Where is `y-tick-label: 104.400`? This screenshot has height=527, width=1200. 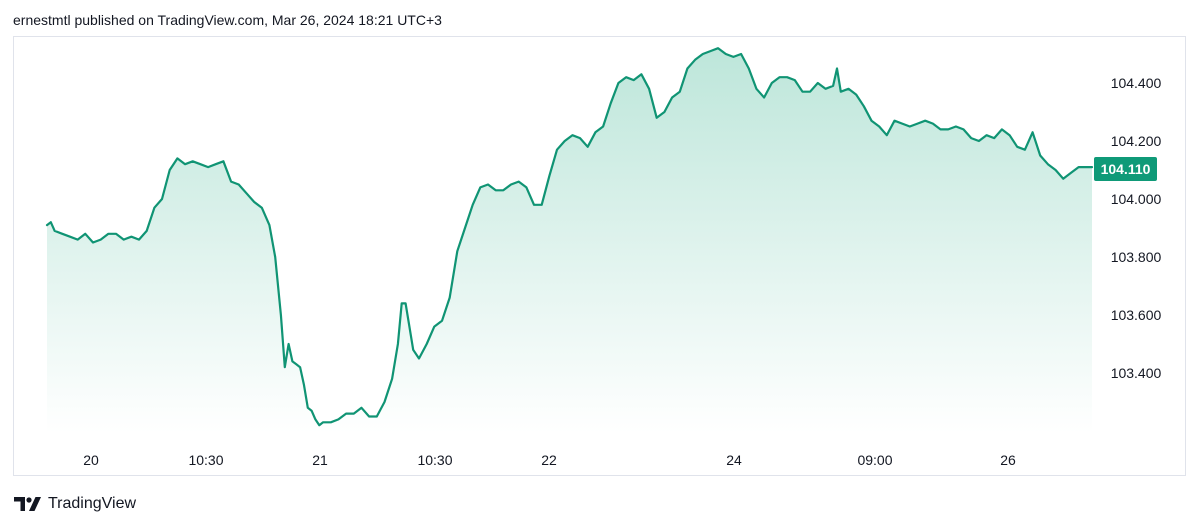
y-tick-label: 104.400 is located at coordinates (1136, 83).